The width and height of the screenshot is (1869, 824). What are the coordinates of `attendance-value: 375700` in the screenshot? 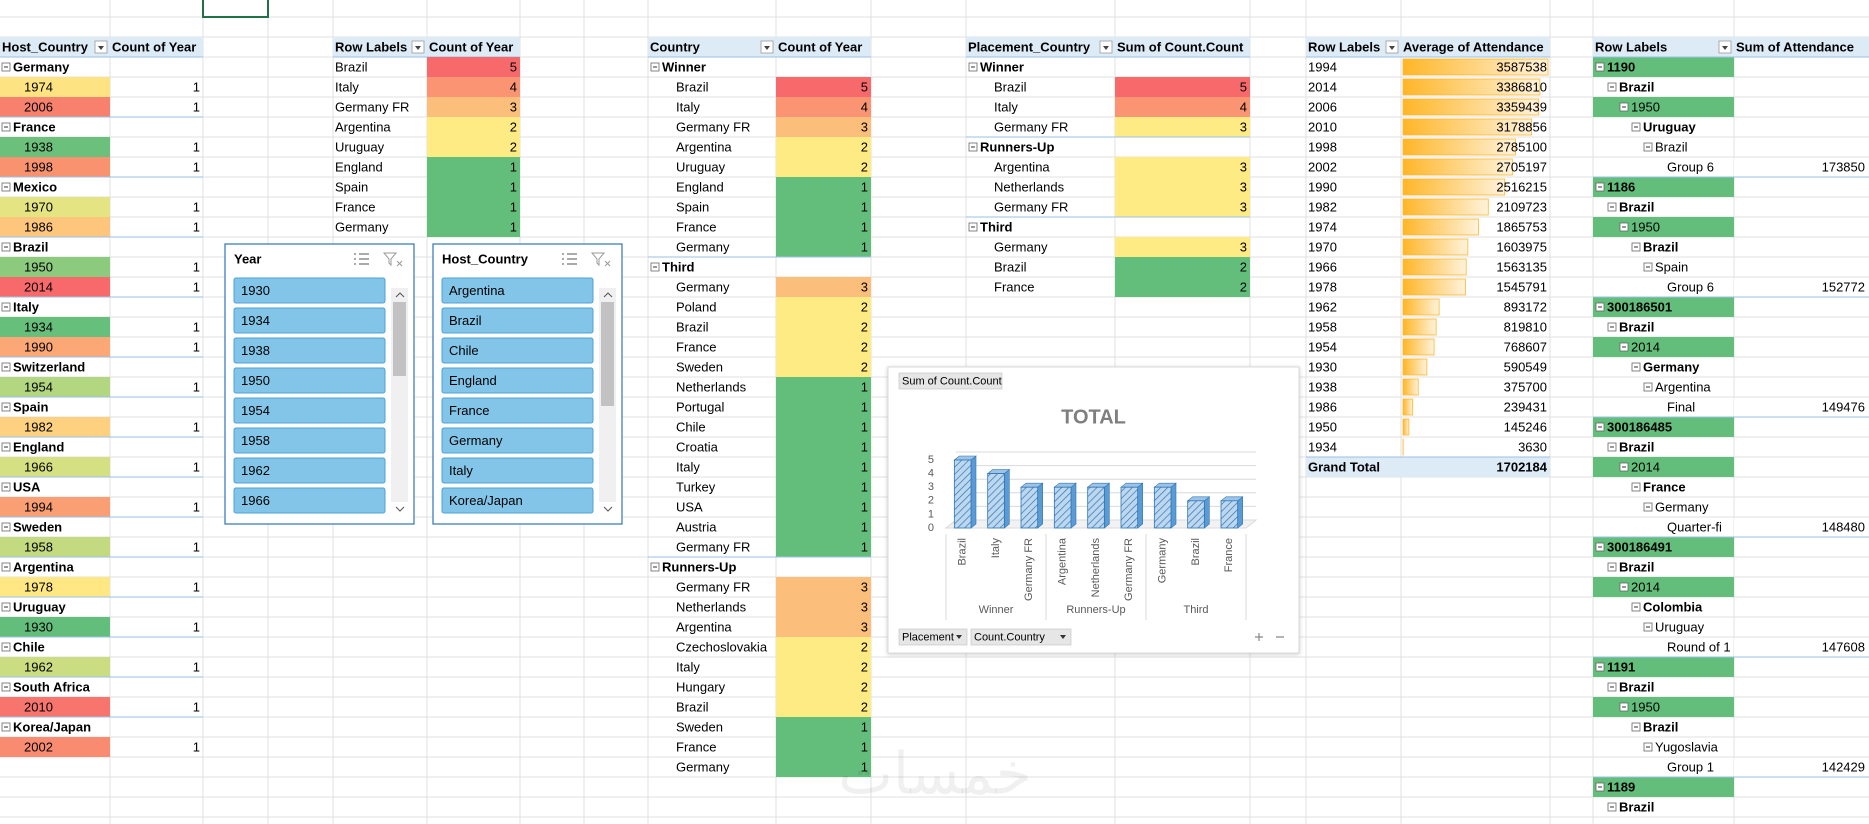 It's located at (1525, 386).